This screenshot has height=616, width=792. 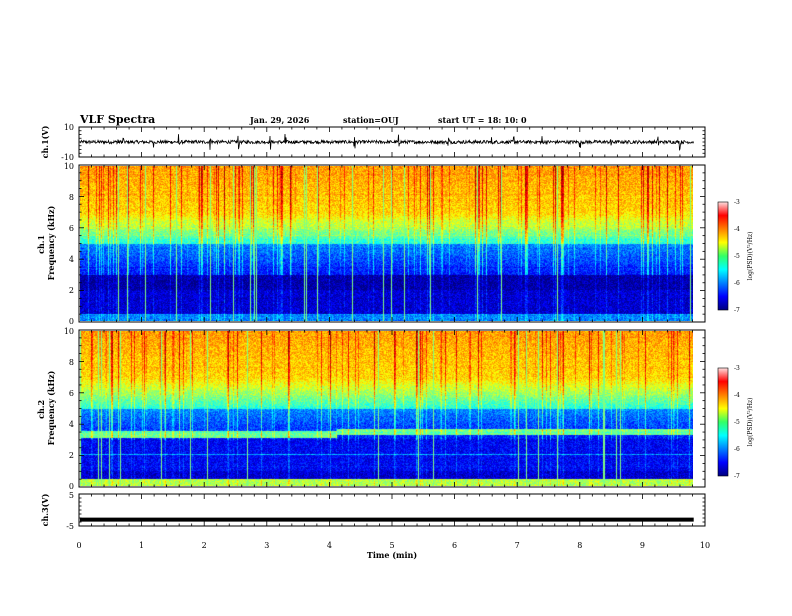 What do you see at coordinates (71, 393) in the screenshot?
I see `ch2-spec-ytick: 6` at bounding box center [71, 393].